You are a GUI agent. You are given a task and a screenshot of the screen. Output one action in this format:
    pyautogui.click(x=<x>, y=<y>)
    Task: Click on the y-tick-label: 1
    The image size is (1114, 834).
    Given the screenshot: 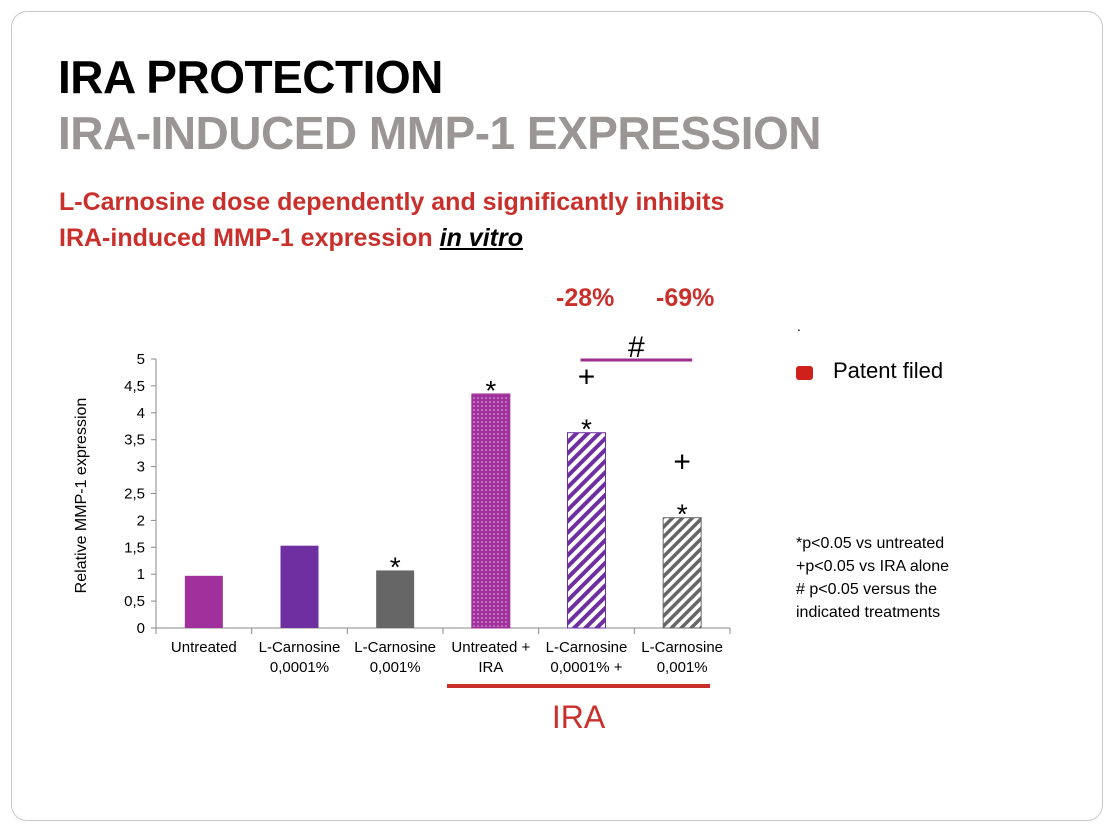 What is the action you would take?
    pyautogui.click(x=141, y=574)
    